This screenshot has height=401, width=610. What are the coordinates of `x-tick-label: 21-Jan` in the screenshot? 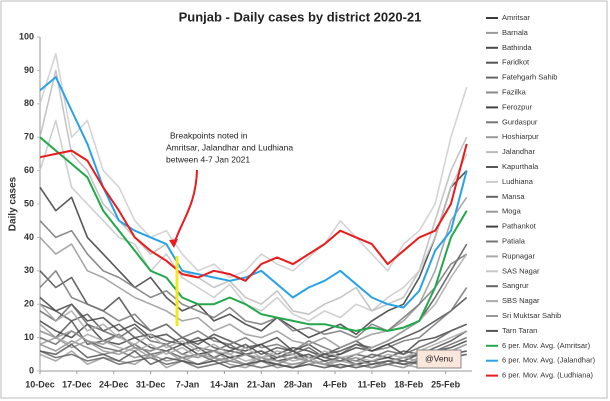 It's located at (261, 384).